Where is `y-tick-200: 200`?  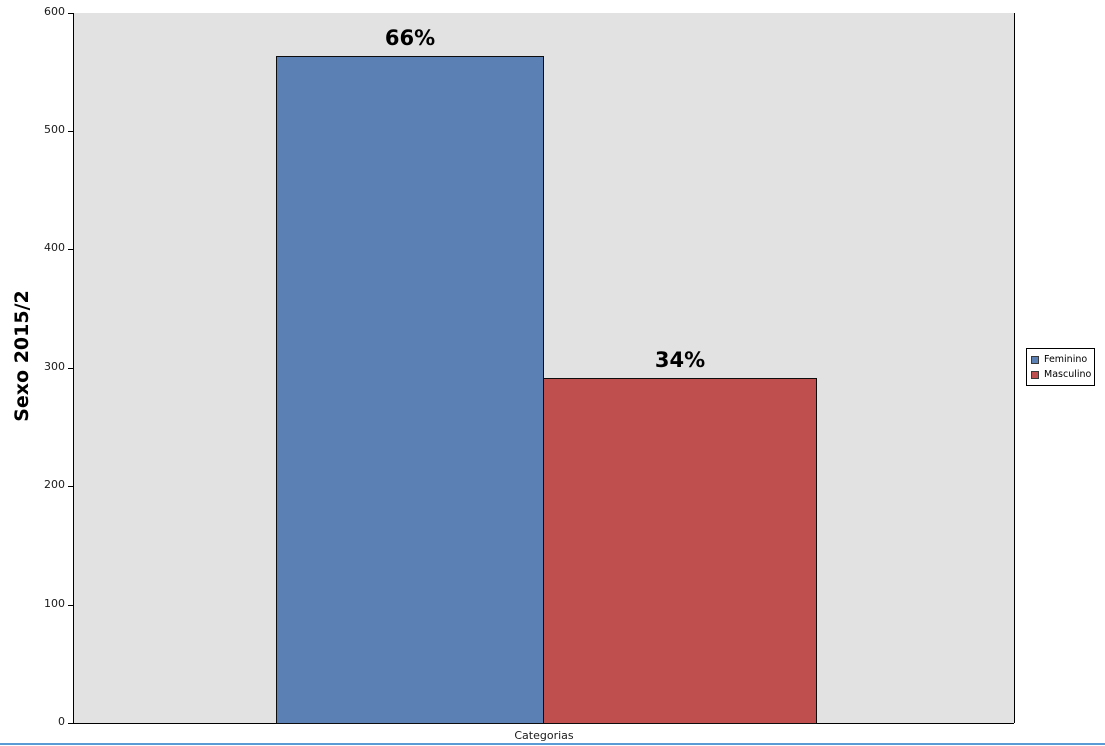
y-tick-200: 200 is located at coordinates (37, 484).